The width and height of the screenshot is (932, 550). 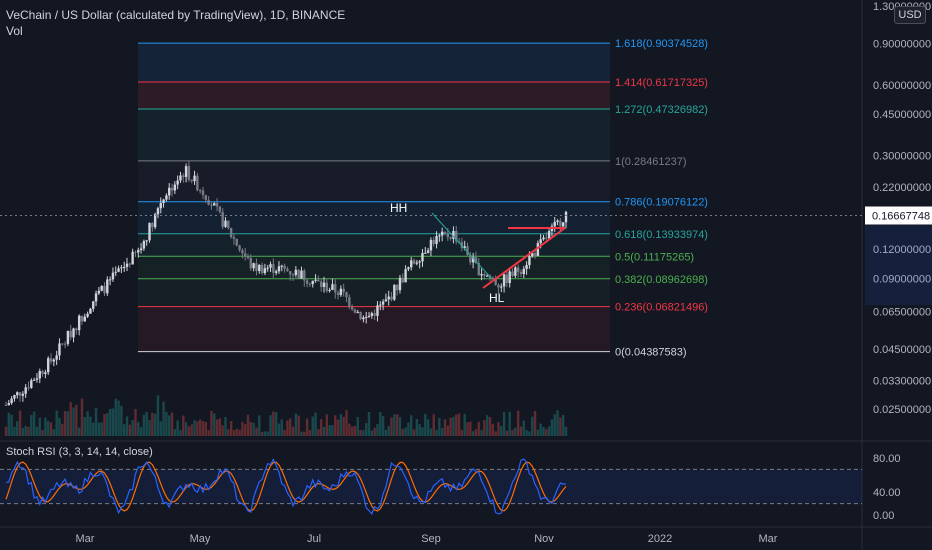 What do you see at coordinates (902, 279) in the screenshot?
I see `y-tick-label: 0.09000000` at bounding box center [902, 279].